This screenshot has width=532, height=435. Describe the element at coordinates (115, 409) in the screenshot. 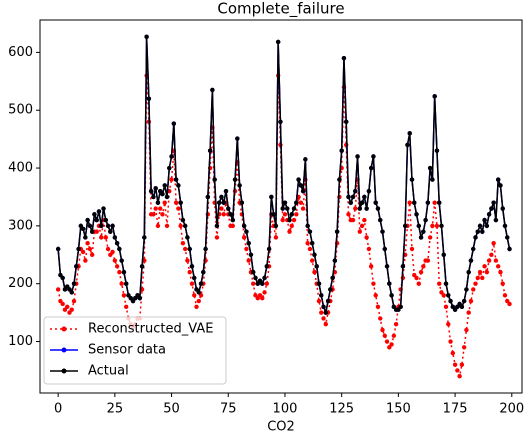

I see `x-tick-label: 25` at that location.